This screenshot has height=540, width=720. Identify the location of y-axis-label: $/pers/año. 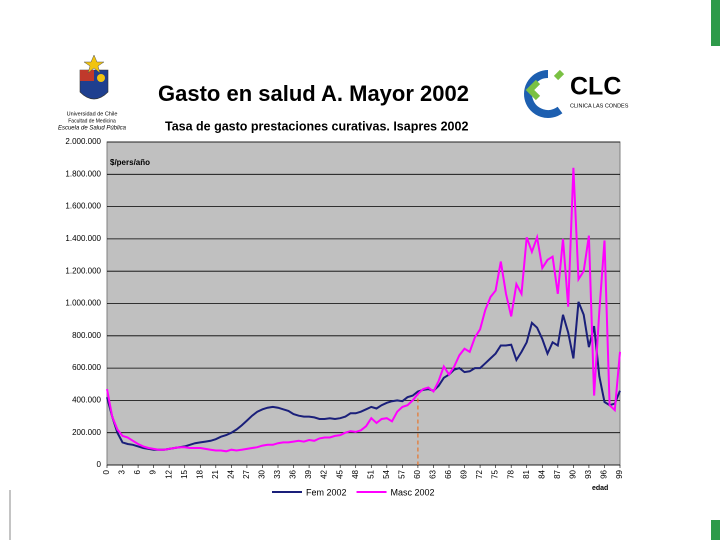
(130, 162).